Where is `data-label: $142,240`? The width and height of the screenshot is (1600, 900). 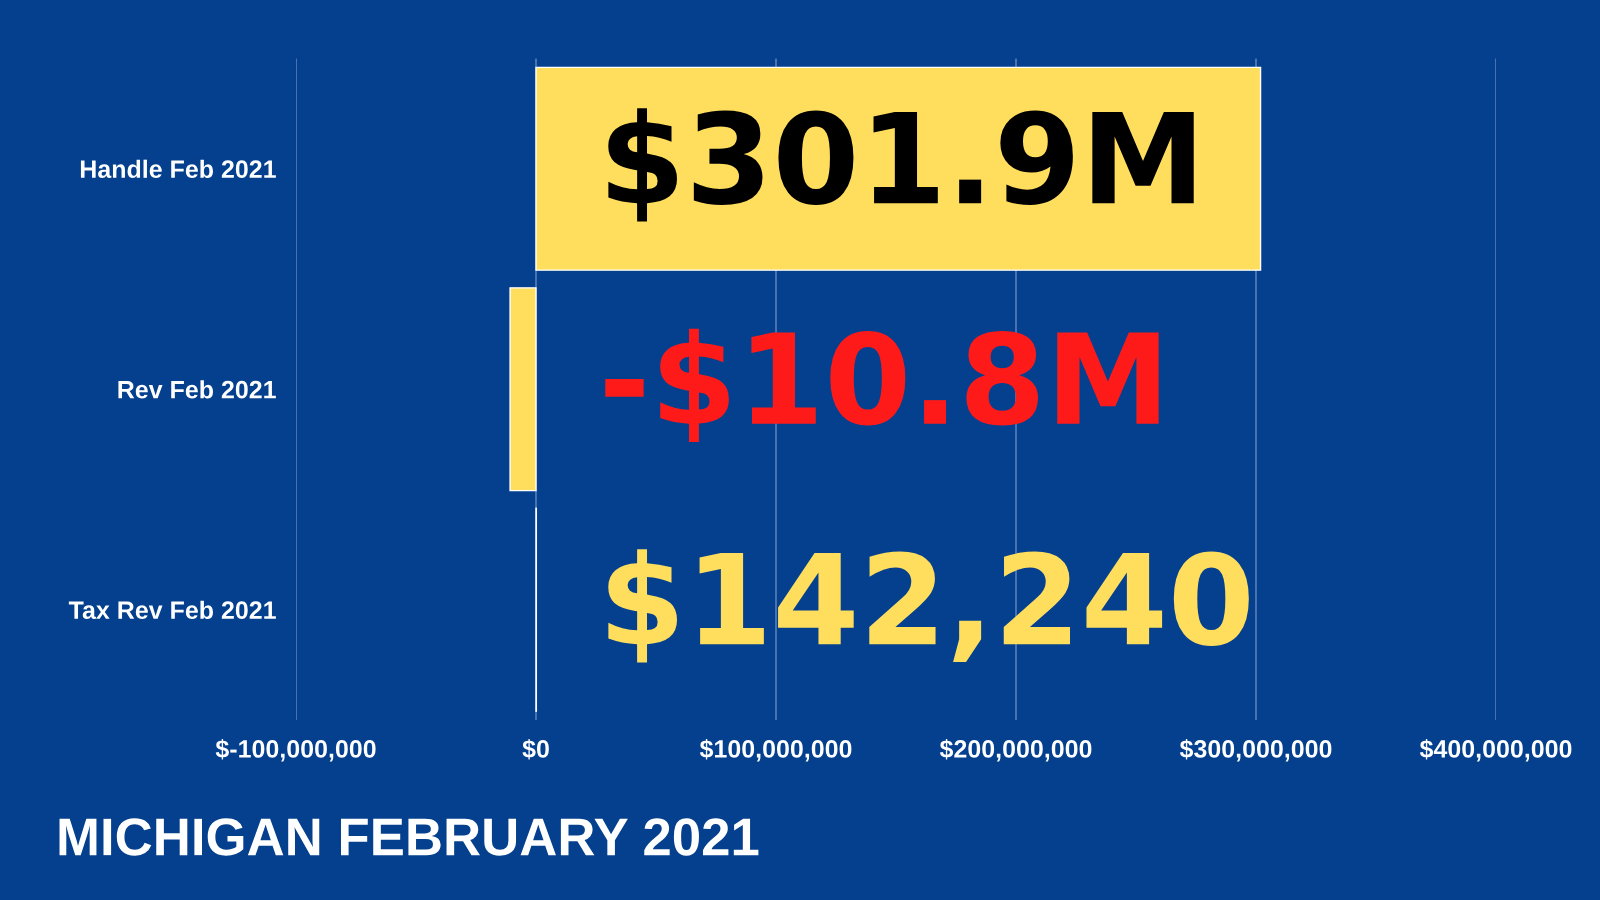
data-label: $142,240 is located at coordinates (928, 606).